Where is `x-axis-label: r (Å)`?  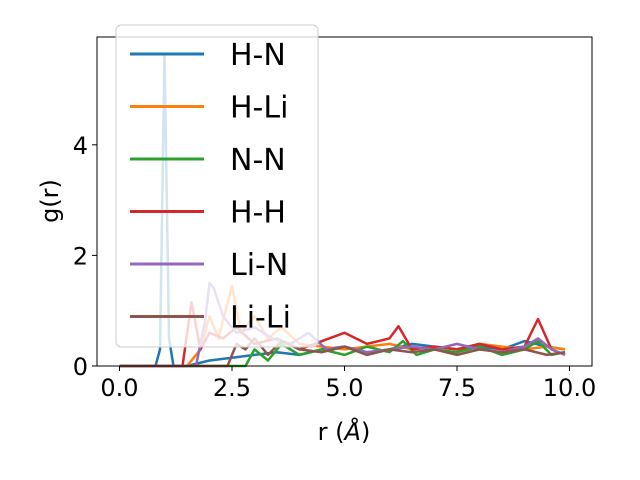 x-axis-label: r (Å) is located at coordinates (344, 431).